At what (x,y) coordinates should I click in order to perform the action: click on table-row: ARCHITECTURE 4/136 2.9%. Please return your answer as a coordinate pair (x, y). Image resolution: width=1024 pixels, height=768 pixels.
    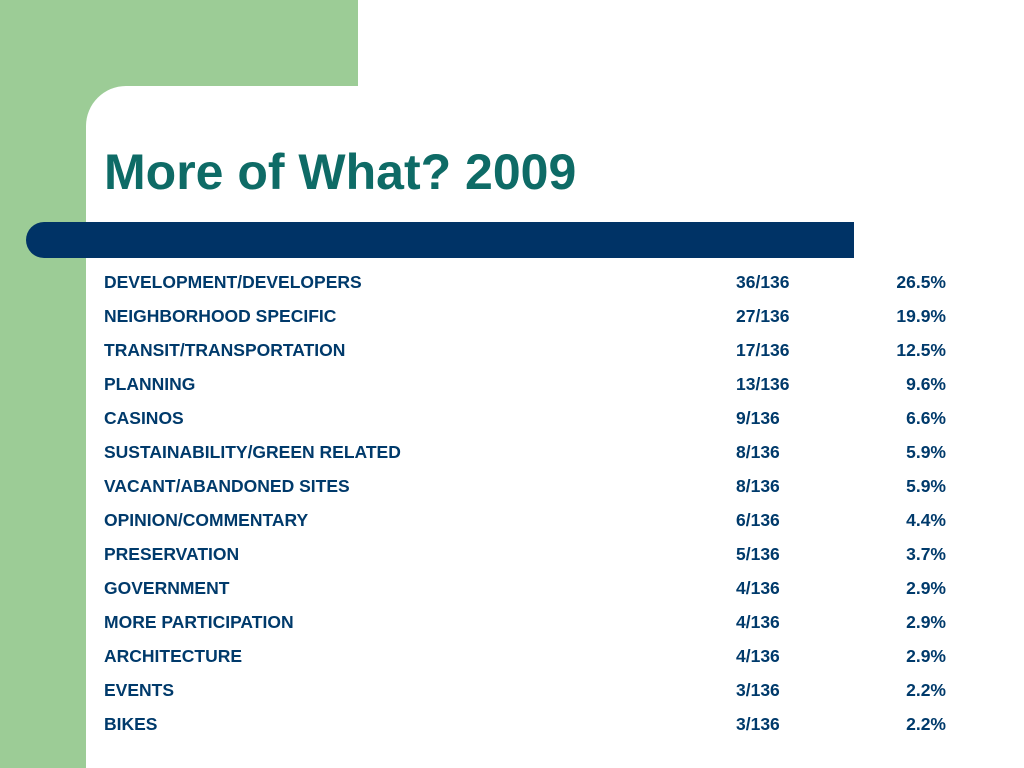
    Looking at the image, I should click on (525, 656).